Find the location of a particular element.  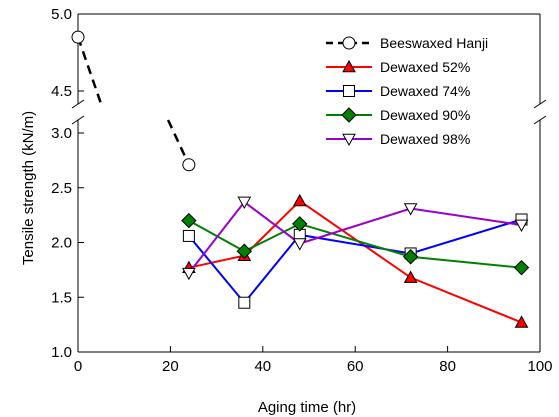

legend-entry: Dewaxed 74% is located at coordinates (398, 91).